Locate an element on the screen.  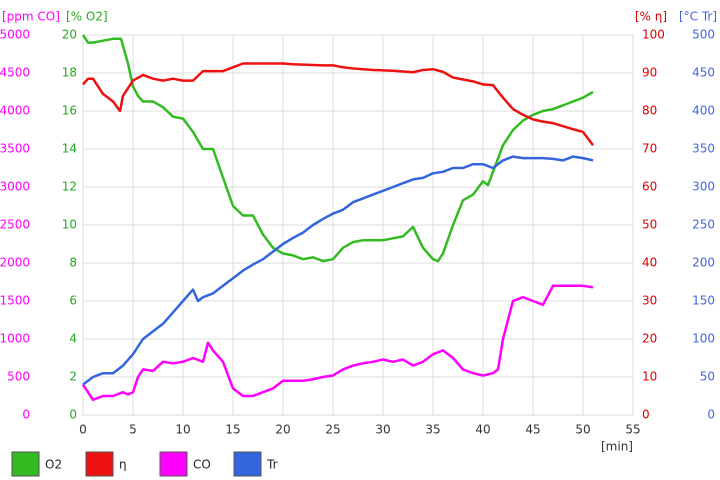
data-line is located at coordinates (338, 104).